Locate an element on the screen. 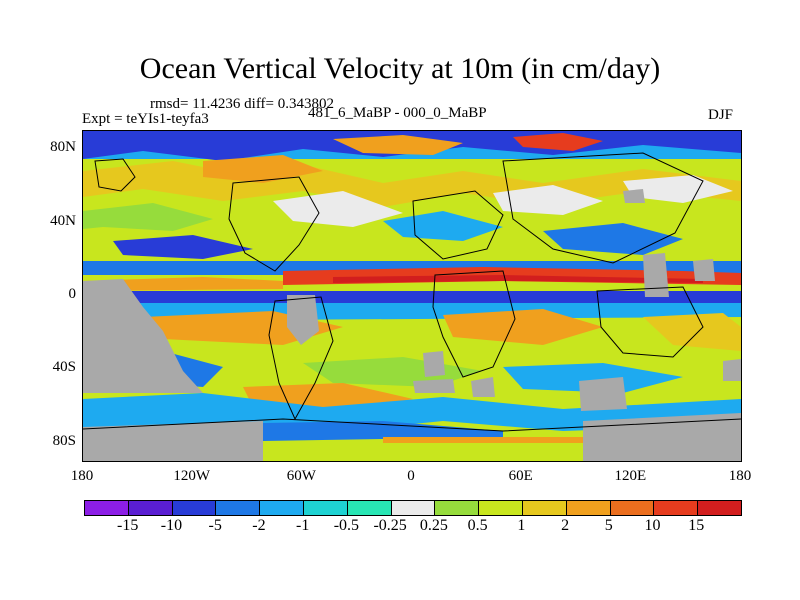 Image resolution: width=800 pixels, height=600 pixels. longitude-tick-label: 120E is located at coordinates (630, 476).